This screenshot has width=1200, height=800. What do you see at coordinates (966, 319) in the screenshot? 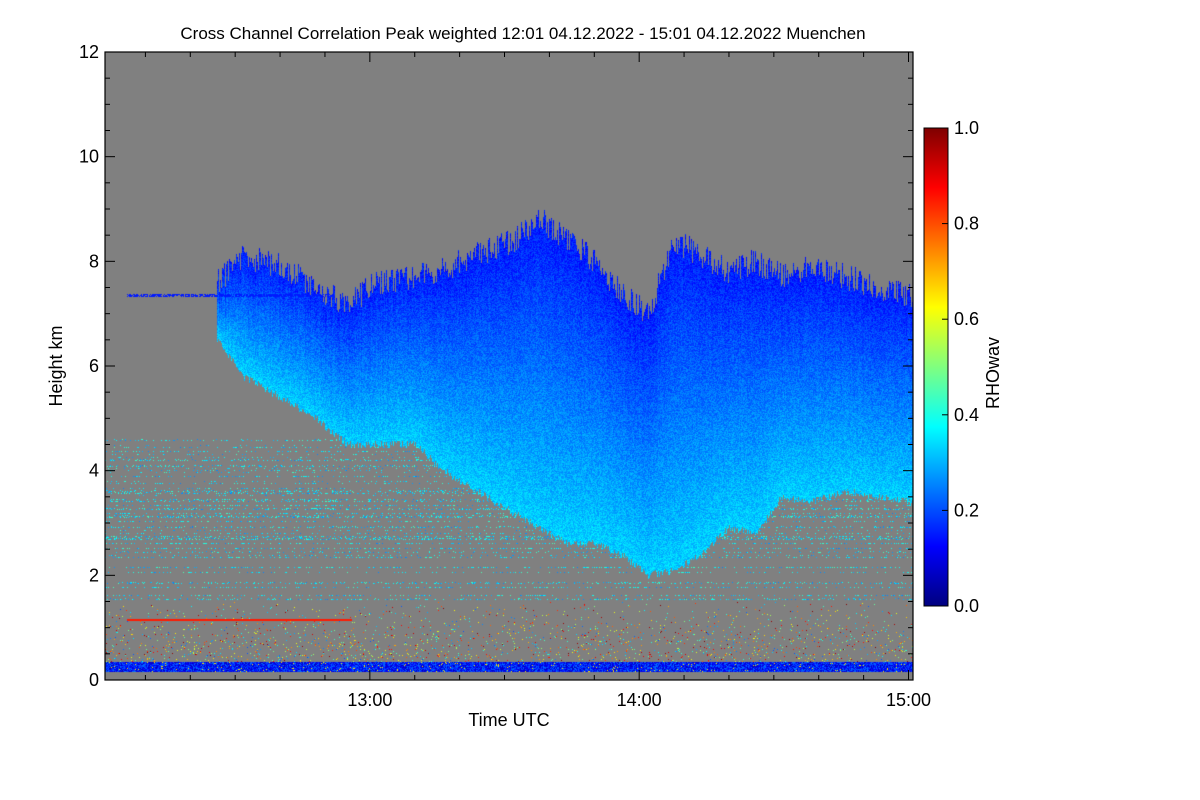
I see `colorbar-tick-label: 0.6` at bounding box center [966, 319].